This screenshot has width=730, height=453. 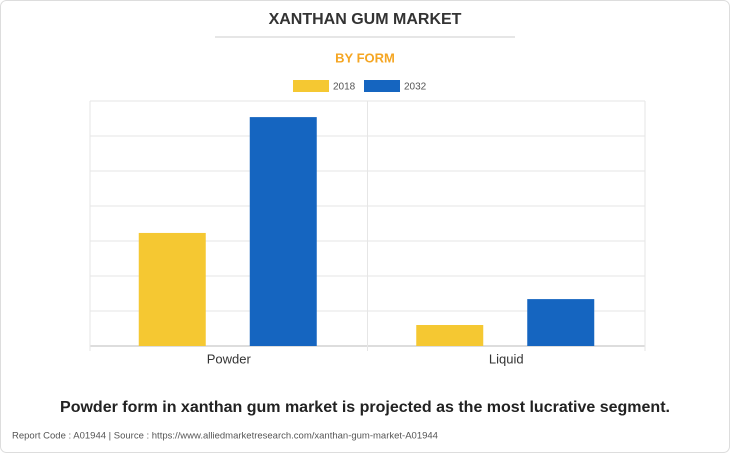 What do you see at coordinates (365, 57) in the screenshot?
I see `chart-subtitle: BY FORM` at bounding box center [365, 57].